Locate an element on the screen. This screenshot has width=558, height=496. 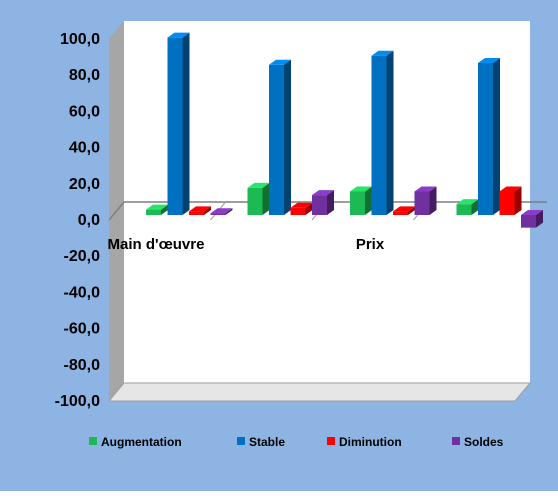
legend-label: Soldes is located at coordinates (484, 442).